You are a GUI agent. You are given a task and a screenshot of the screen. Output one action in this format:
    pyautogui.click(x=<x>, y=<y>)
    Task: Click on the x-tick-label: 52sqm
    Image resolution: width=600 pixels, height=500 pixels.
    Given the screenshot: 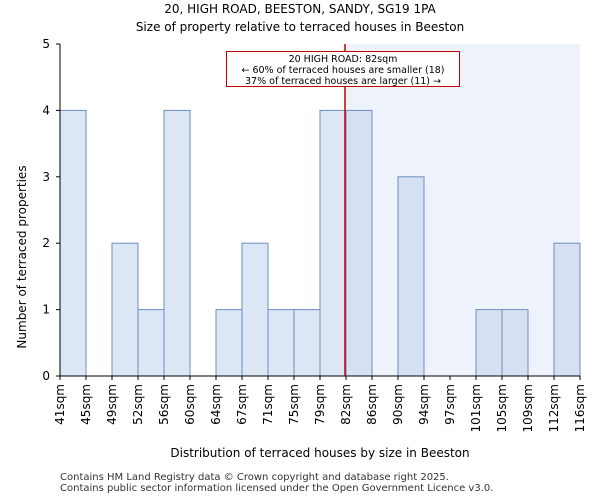 What is the action you would take?
    pyautogui.click(x=138, y=404)
    